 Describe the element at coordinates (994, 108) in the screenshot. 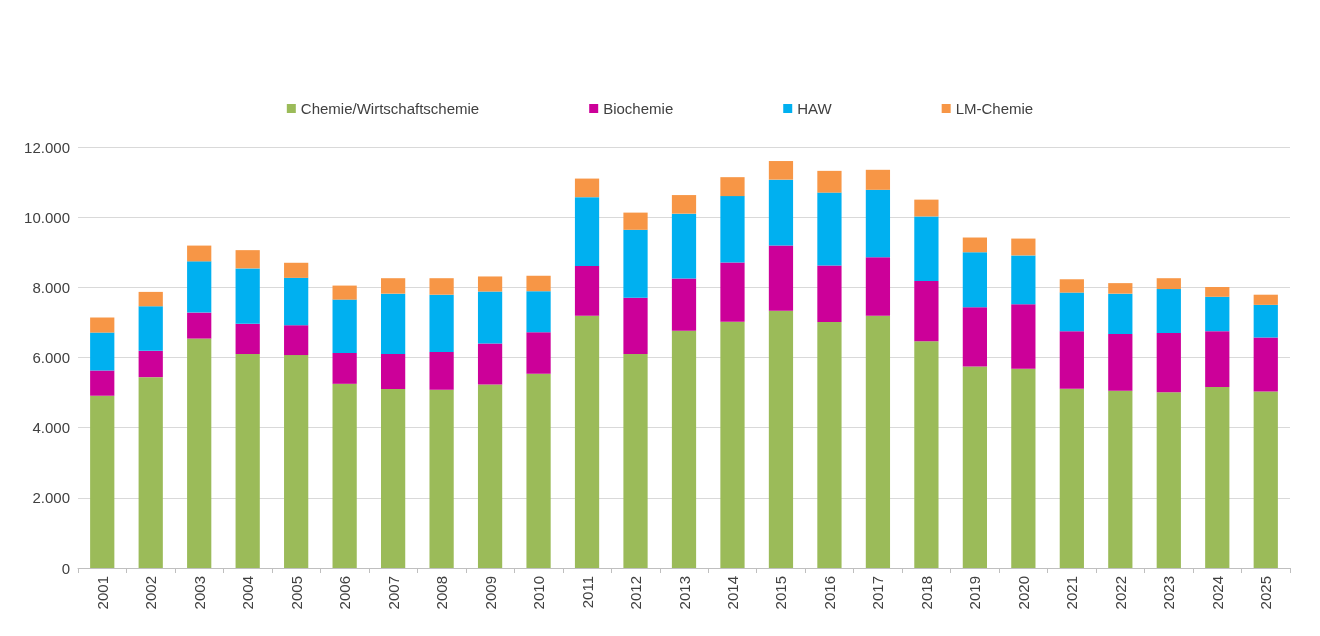

I see `legend-label: LM-Chemie` at that location.